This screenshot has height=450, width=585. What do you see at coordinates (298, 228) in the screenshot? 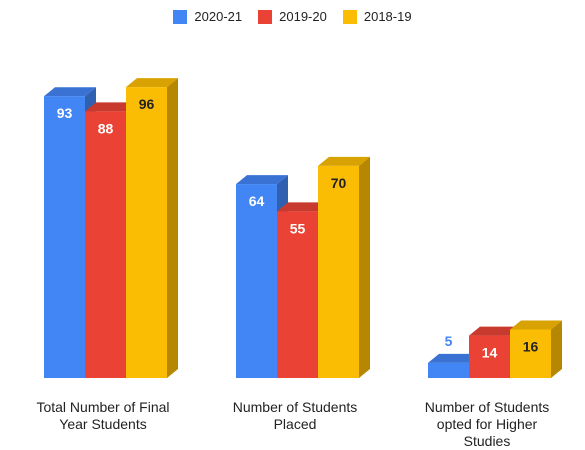
I see `data-label-2019-20-2: 55` at bounding box center [298, 228].